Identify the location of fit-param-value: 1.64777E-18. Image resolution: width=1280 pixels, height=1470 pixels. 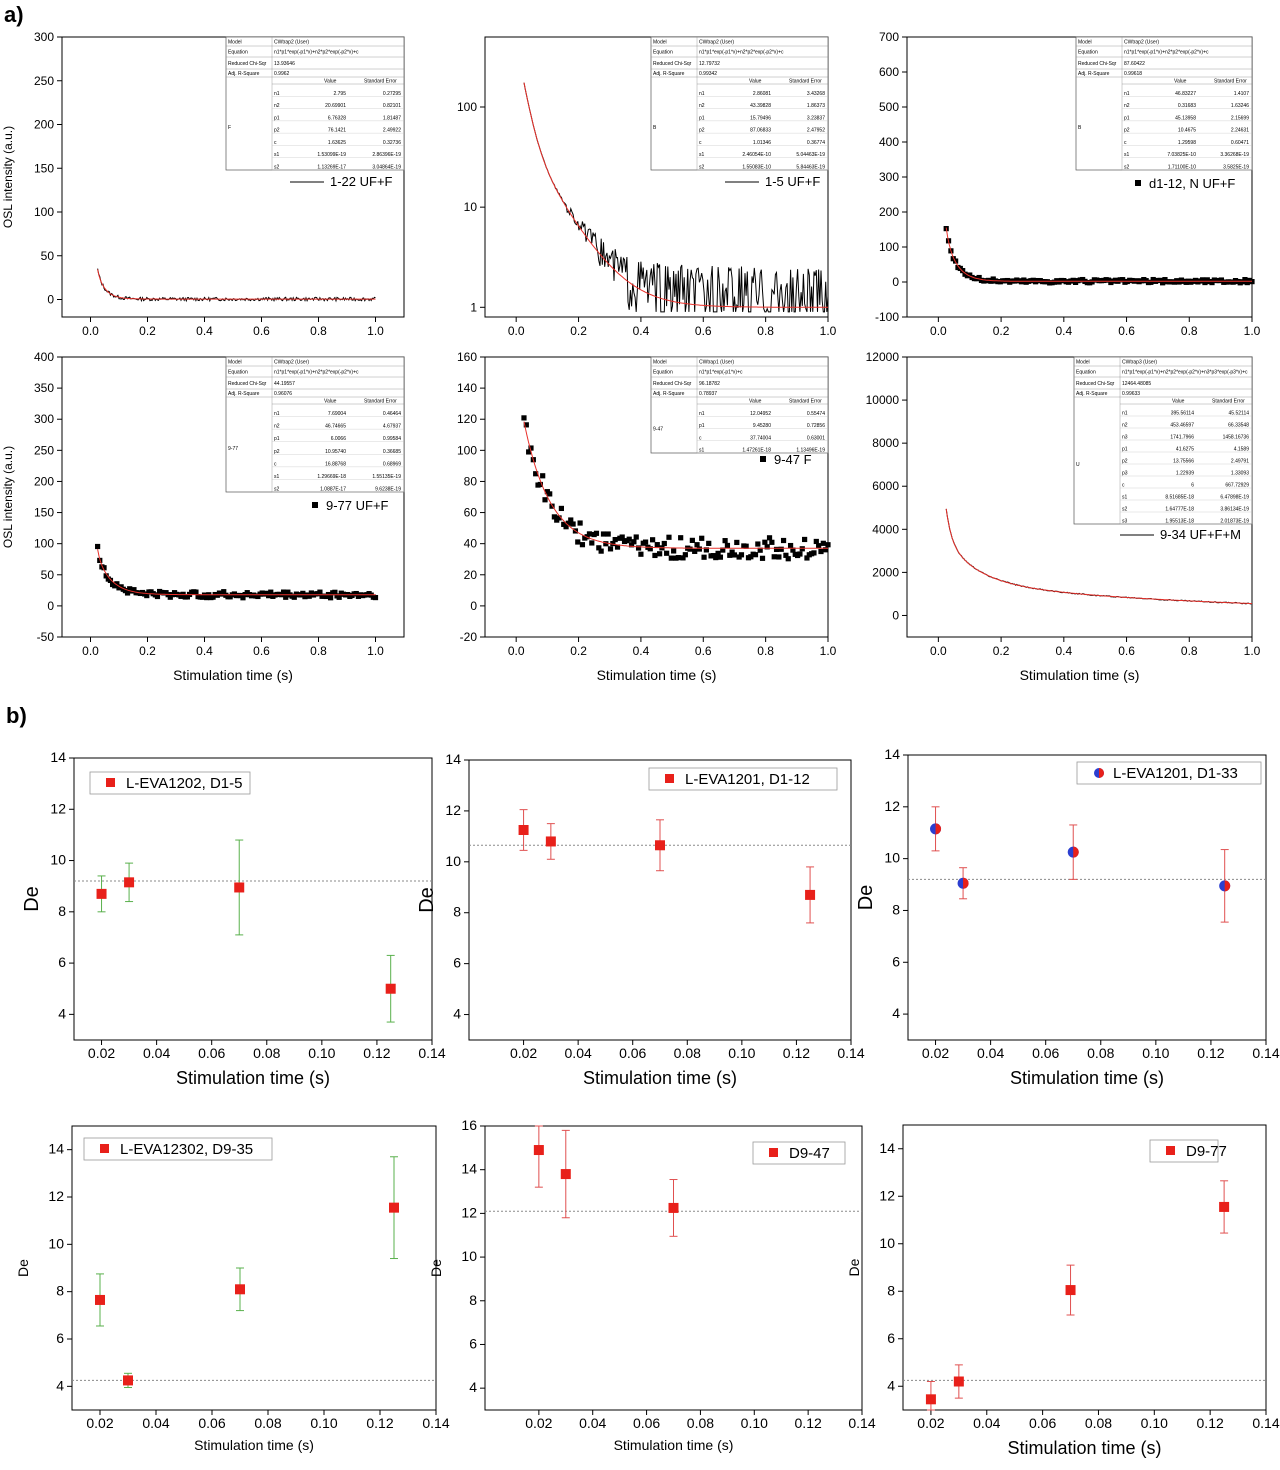
(1179, 510).